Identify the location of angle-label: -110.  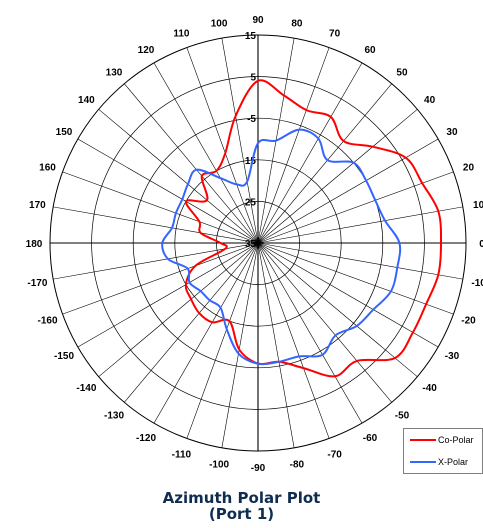
(182, 454).